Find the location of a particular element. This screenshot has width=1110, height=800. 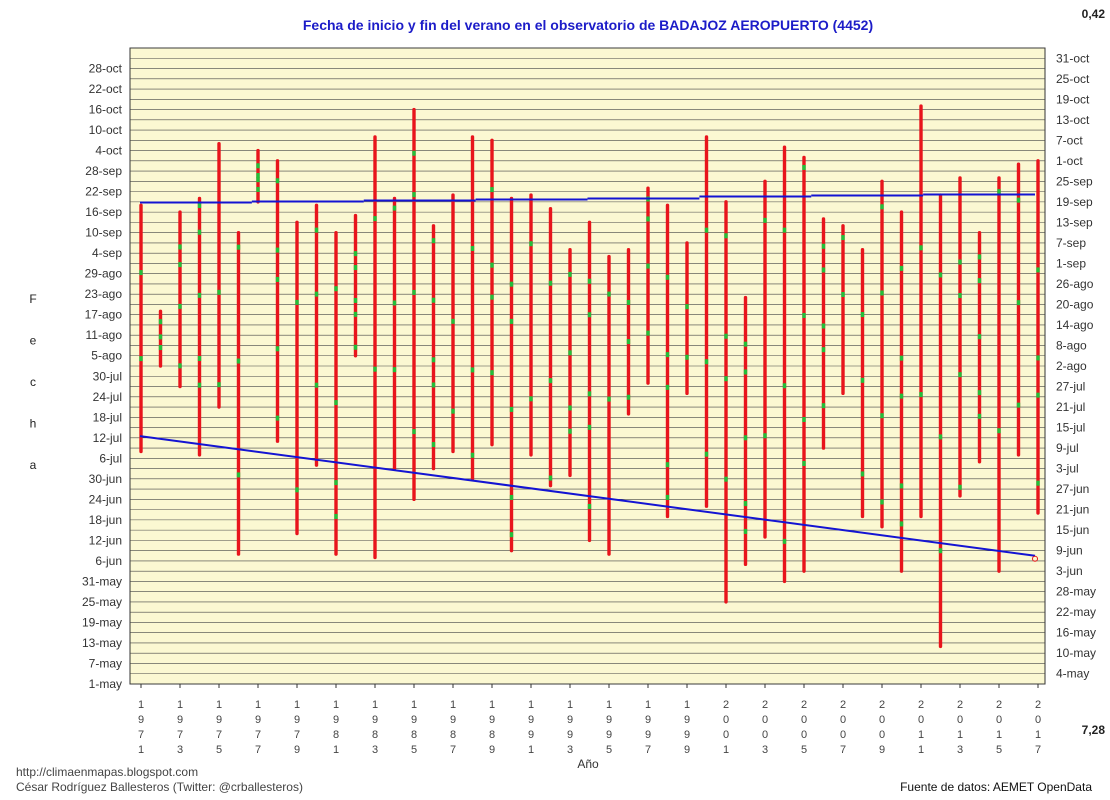

right-tick-label: 3-jul is located at coordinates (1067, 469).